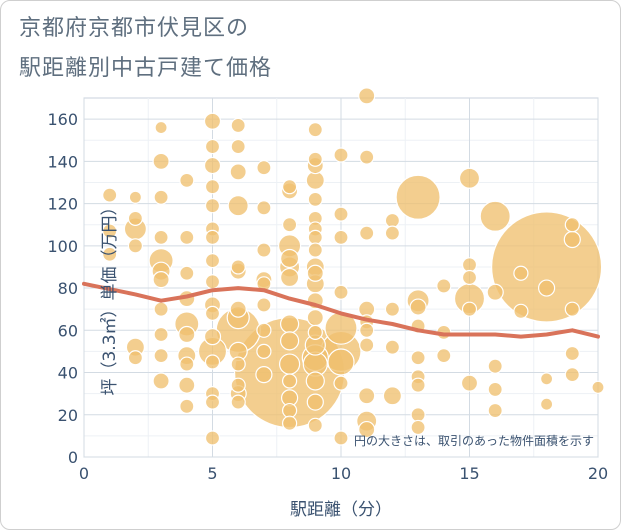  I want to click on x-tick-label: 20, so click(598, 473).